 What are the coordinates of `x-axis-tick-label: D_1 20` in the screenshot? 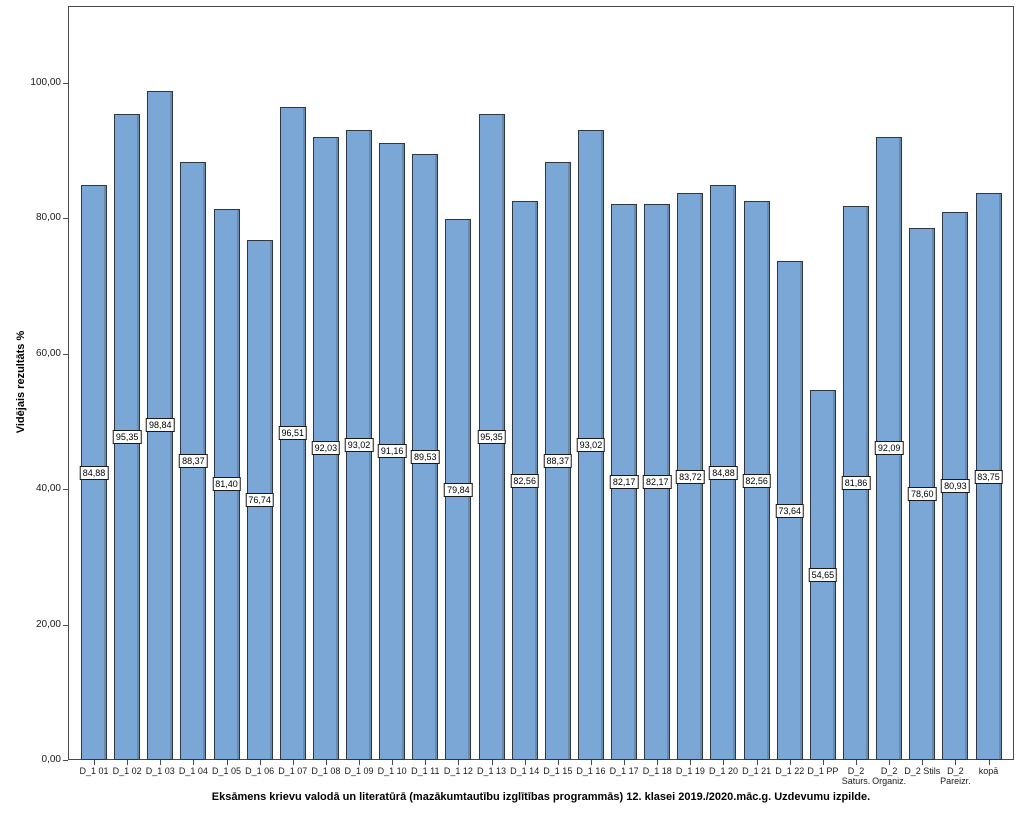 It's located at (723, 771).